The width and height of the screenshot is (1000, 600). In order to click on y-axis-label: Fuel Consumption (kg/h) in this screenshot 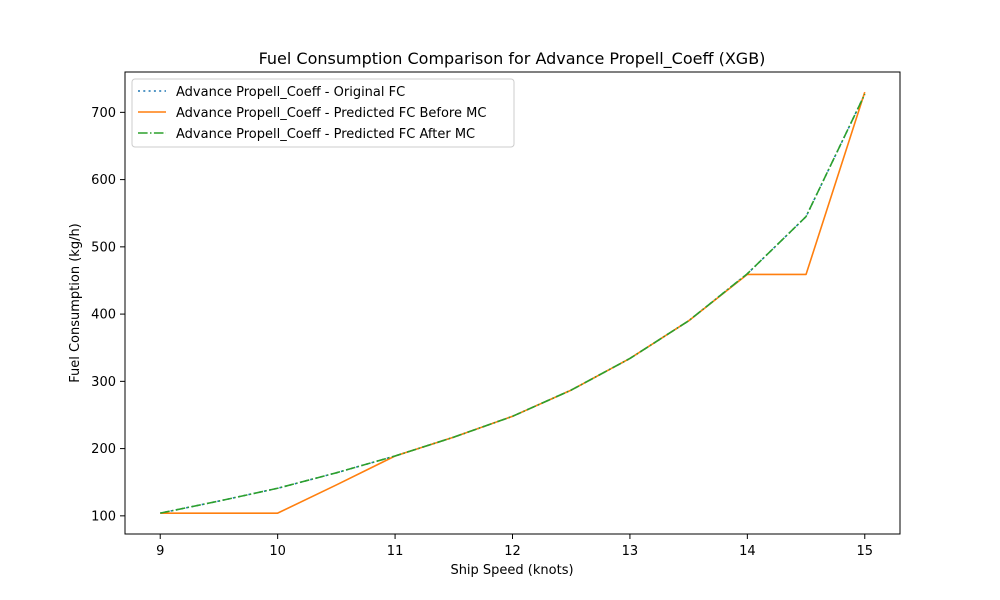, I will do `click(75, 303)`.